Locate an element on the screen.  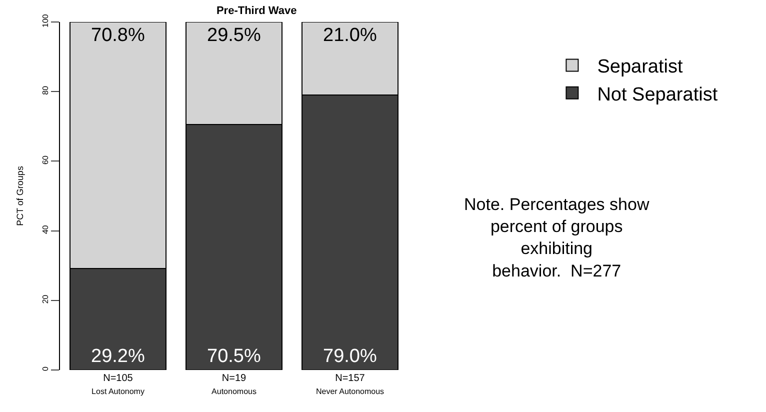
x-tick-label: N=105 Lost Autonomy is located at coordinates (118, 384).